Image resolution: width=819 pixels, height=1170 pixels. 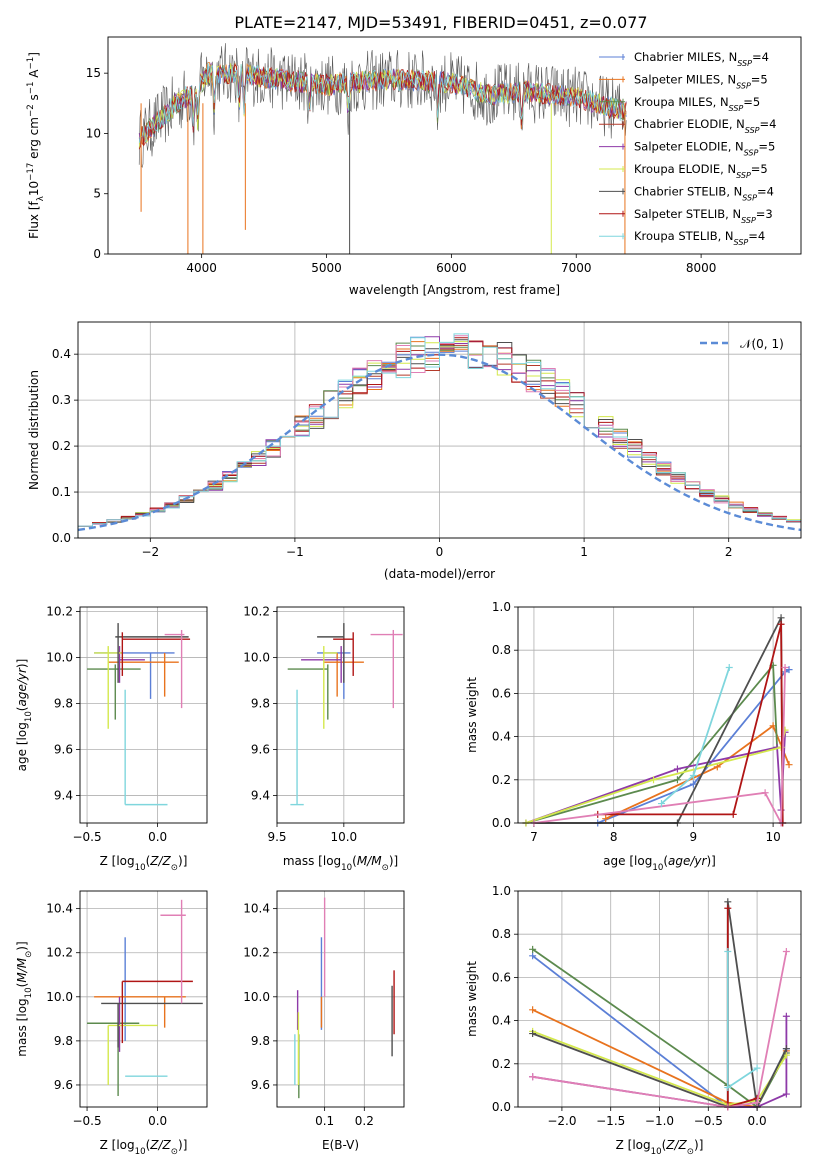 I want to click on x-tick-label: 4000, so click(x=201, y=268).